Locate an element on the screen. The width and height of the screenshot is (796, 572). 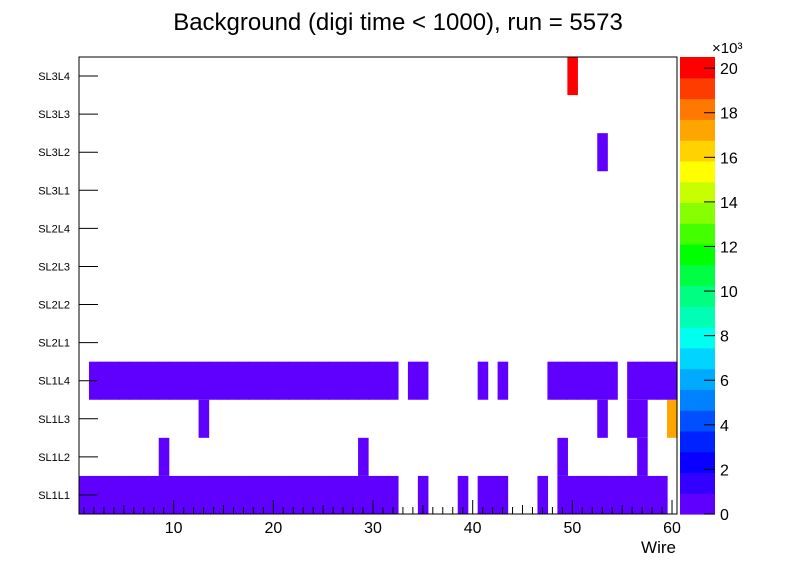
color-palette: 0 2 4 6 8 10 12 14 16 18 20 is located at coordinates (709, 290).